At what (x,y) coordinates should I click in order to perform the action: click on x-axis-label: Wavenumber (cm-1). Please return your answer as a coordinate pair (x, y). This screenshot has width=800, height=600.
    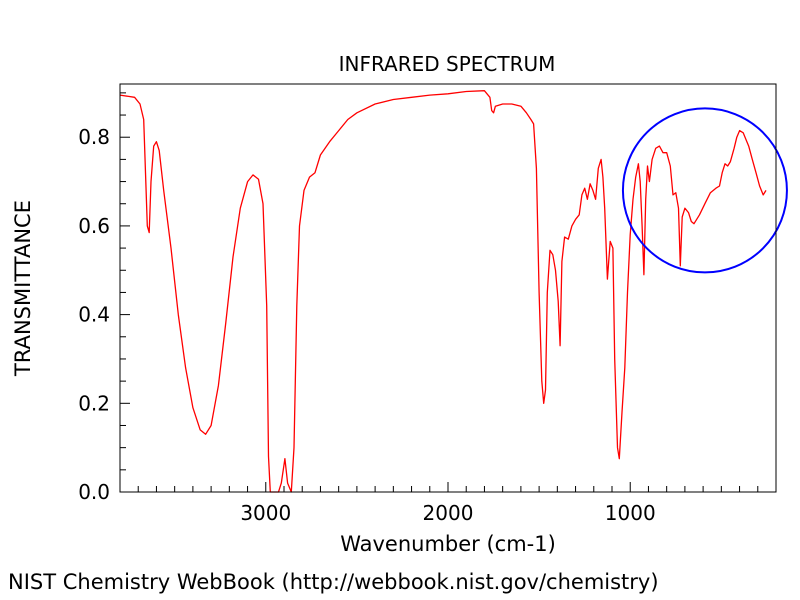
    Looking at the image, I should click on (448, 544).